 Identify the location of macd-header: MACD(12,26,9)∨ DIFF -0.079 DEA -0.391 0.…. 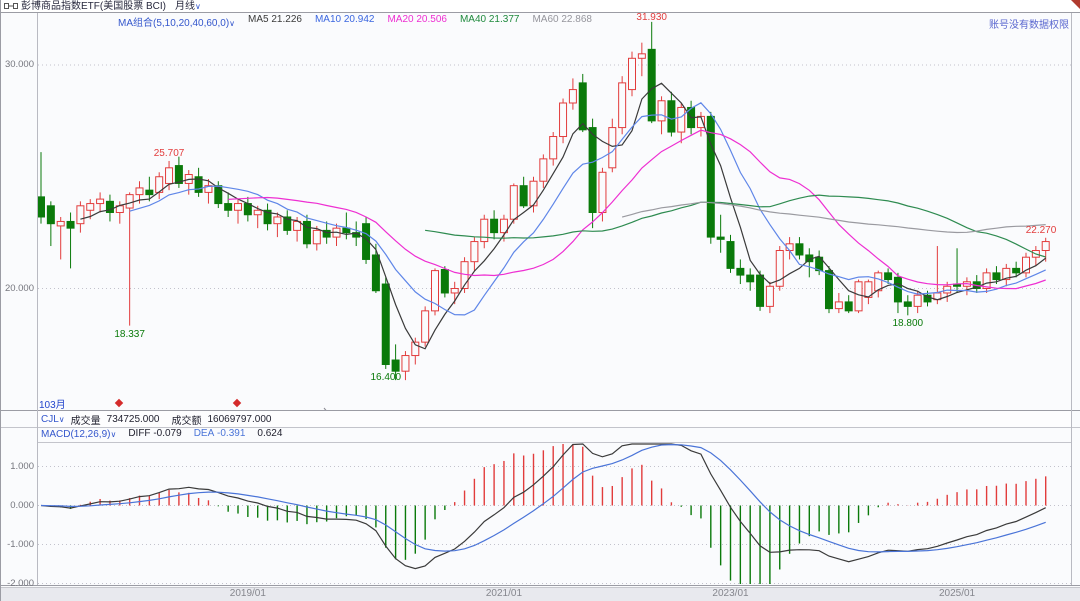
(161, 434).